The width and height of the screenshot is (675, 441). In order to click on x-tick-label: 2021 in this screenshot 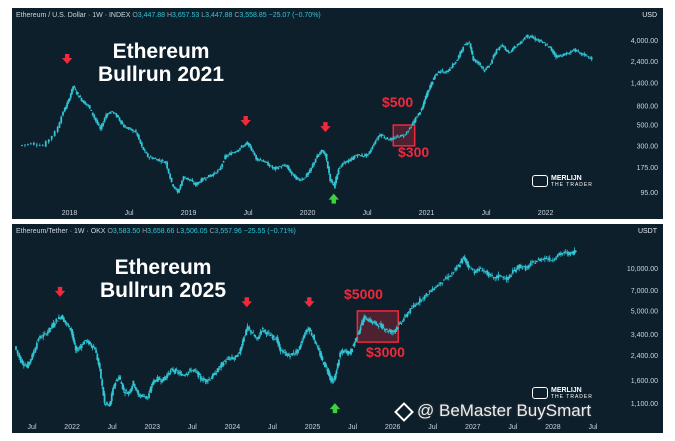, I will do `click(427, 213)`.